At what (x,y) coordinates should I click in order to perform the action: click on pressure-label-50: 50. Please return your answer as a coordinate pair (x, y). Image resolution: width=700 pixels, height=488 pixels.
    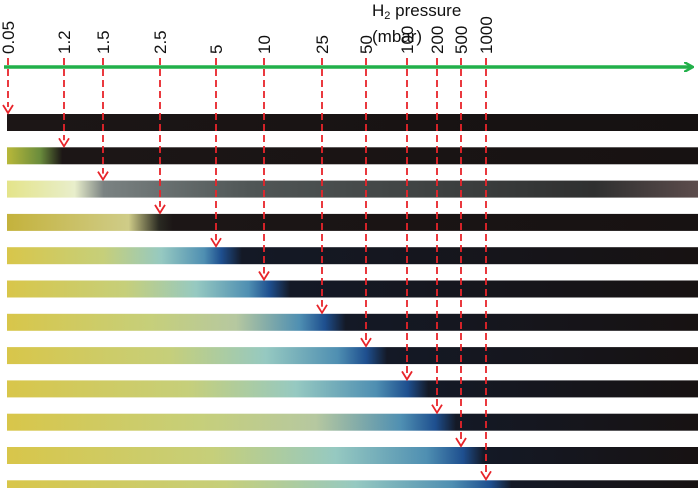
    Looking at the image, I should click on (366, 44).